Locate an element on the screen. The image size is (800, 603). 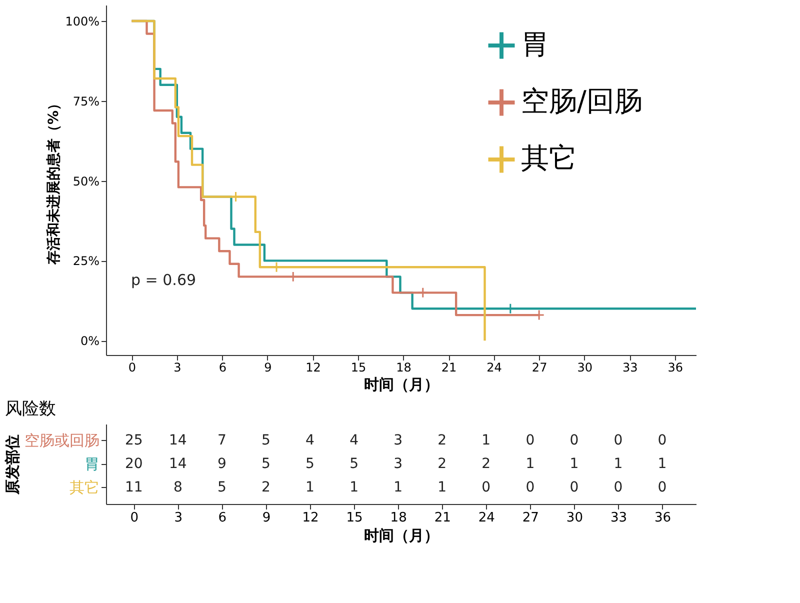
data-label: 7 is located at coordinates (221, 440).